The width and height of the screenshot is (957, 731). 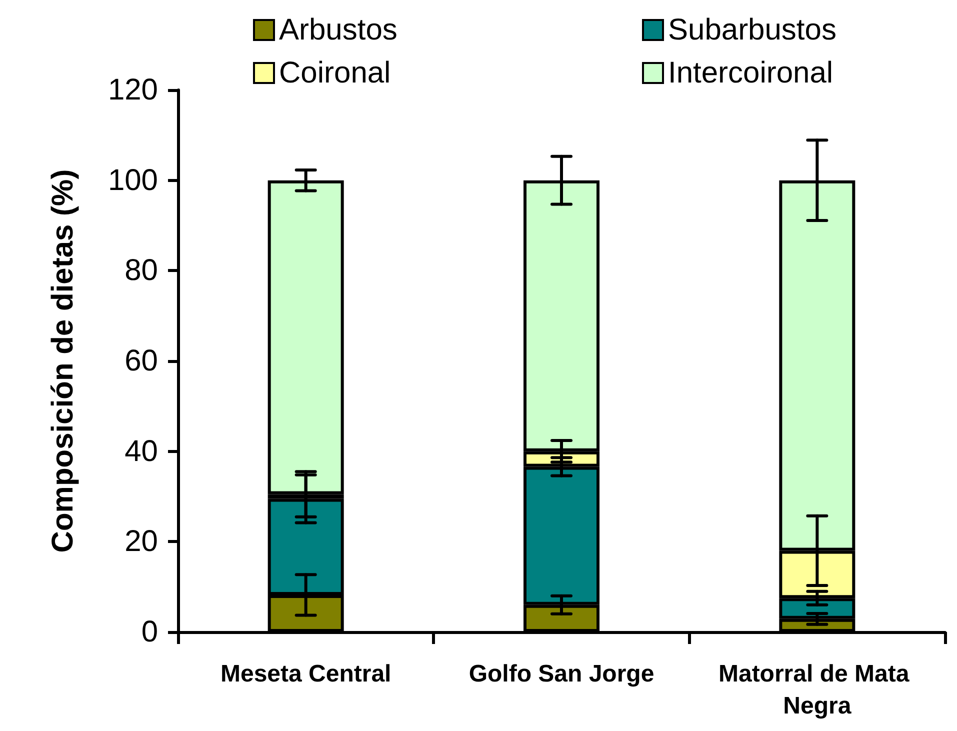 What do you see at coordinates (133, 90) in the screenshot?
I see `y-tick-label: 120` at bounding box center [133, 90].